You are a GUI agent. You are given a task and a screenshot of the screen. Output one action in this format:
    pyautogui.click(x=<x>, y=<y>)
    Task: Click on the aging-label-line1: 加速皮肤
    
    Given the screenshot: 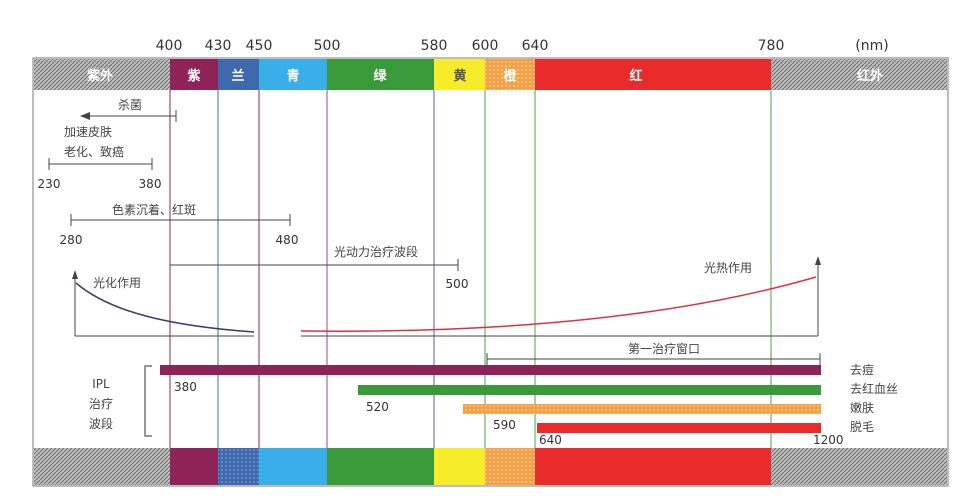 What is the action you would take?
    pyautogui.click(x=88, y=131)
    